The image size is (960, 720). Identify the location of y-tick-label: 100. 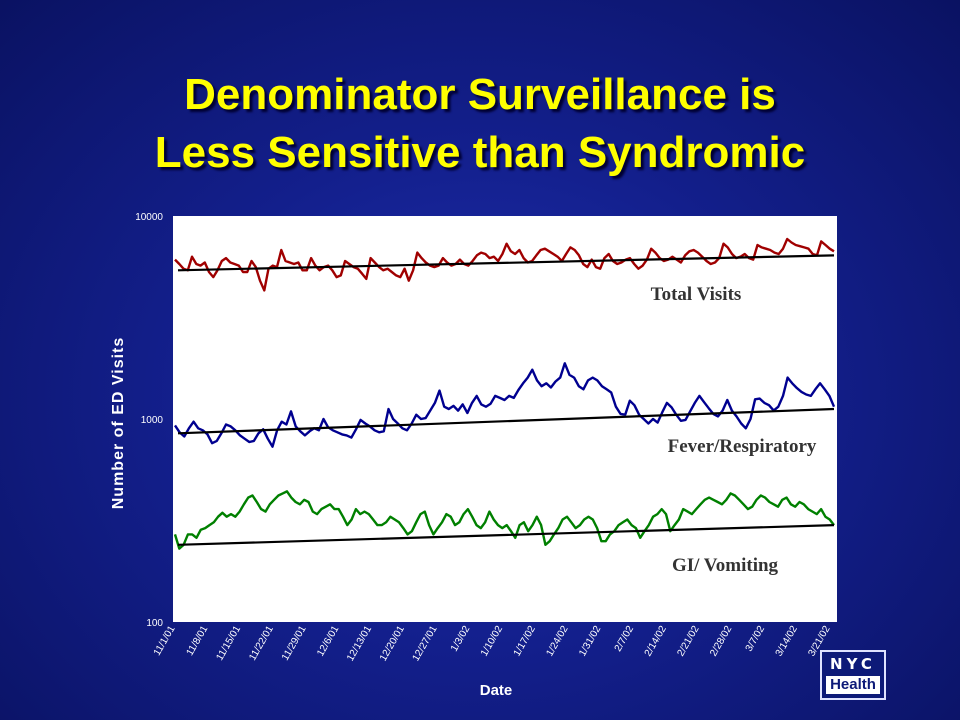
(154, 623).